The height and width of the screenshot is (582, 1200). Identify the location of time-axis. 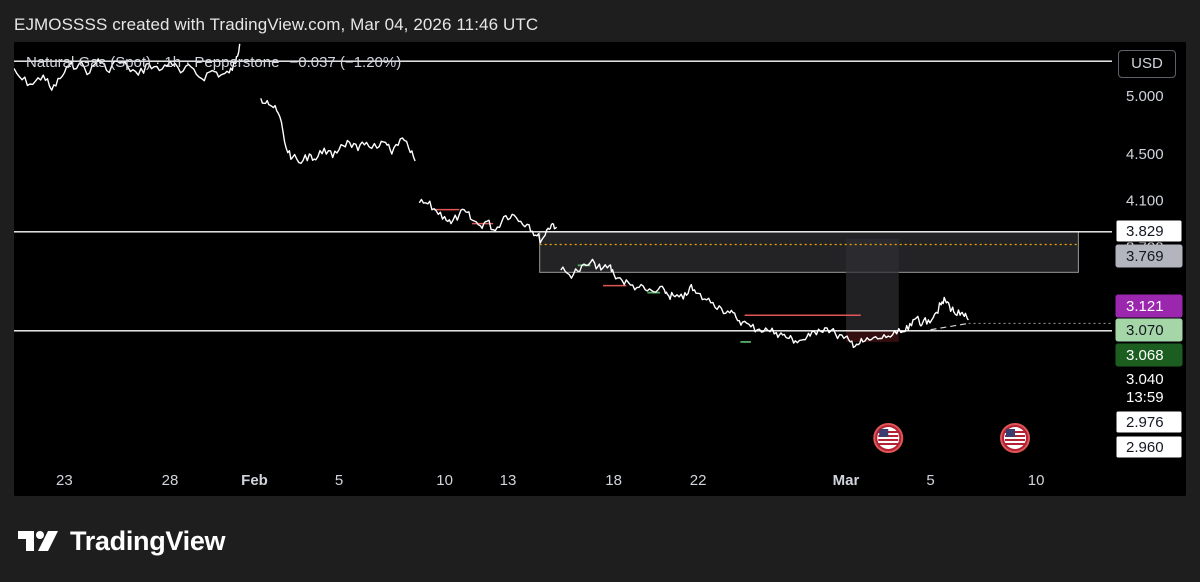
(600, 475).